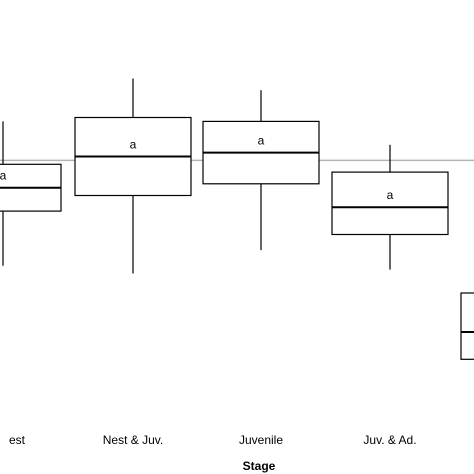 The height and width of the screenshot is (474, 474). Describe the element at coordinates (133, 176) in the screenshot. I see `box-2: a` at that location.